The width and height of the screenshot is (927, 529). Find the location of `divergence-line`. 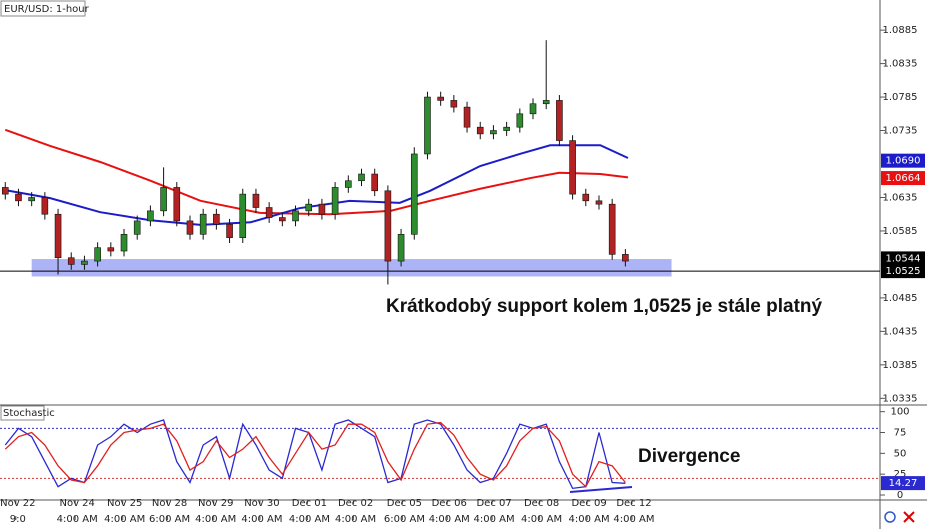

divergence-line is located at coordinates (601, 489).